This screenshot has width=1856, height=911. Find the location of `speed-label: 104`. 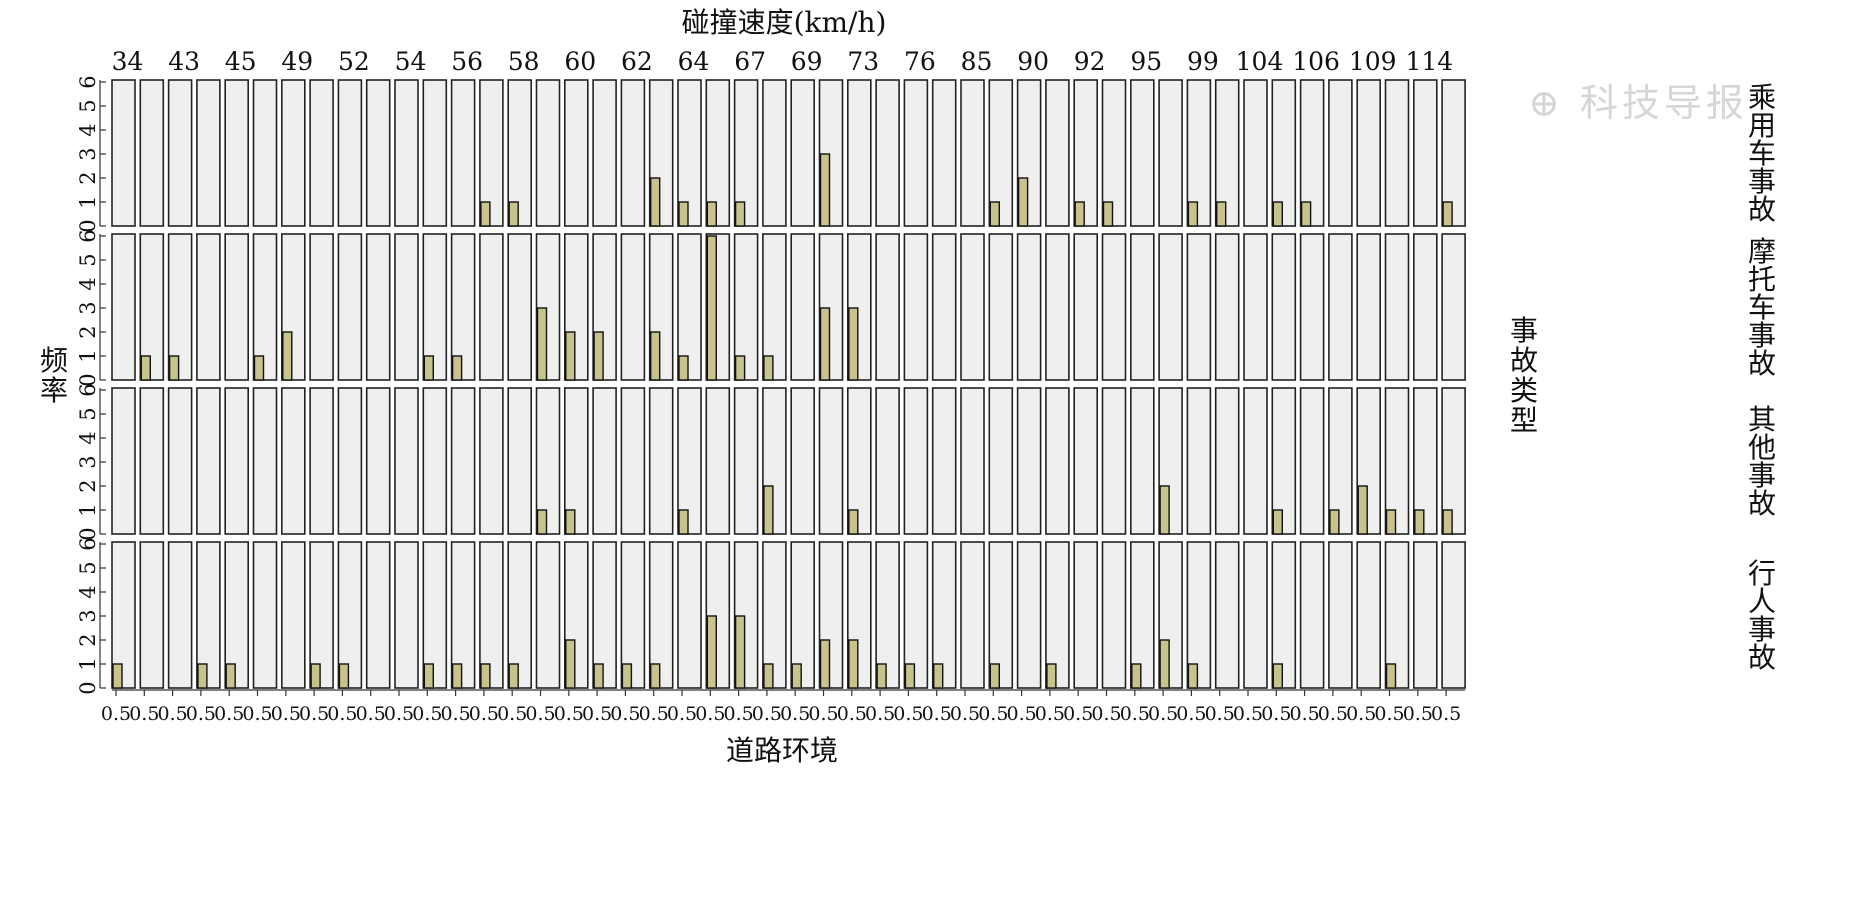

speed-label: 104 is located at coordinates (1260, 61).